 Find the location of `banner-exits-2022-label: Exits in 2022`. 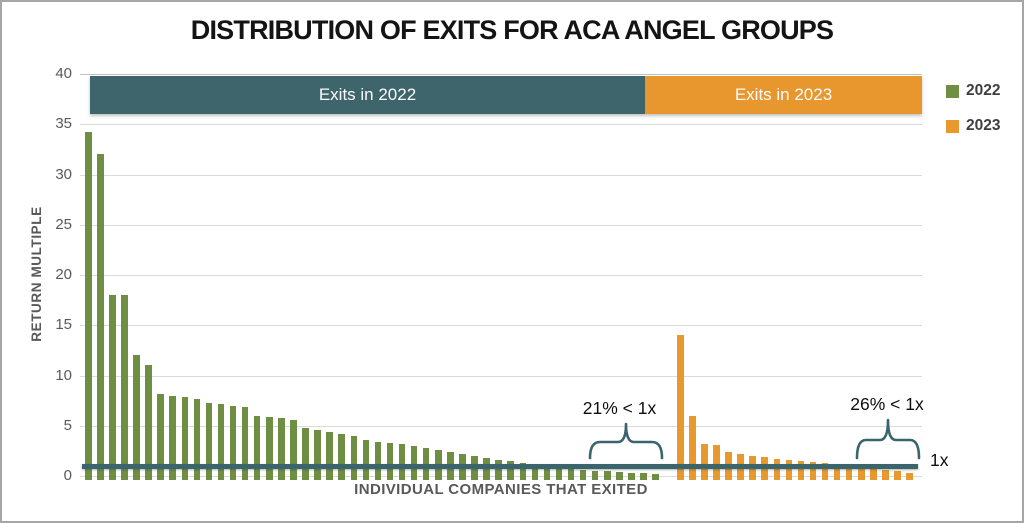

banner-exits-2022-label: Exits in 2022 is located at coordinates (367, 94).